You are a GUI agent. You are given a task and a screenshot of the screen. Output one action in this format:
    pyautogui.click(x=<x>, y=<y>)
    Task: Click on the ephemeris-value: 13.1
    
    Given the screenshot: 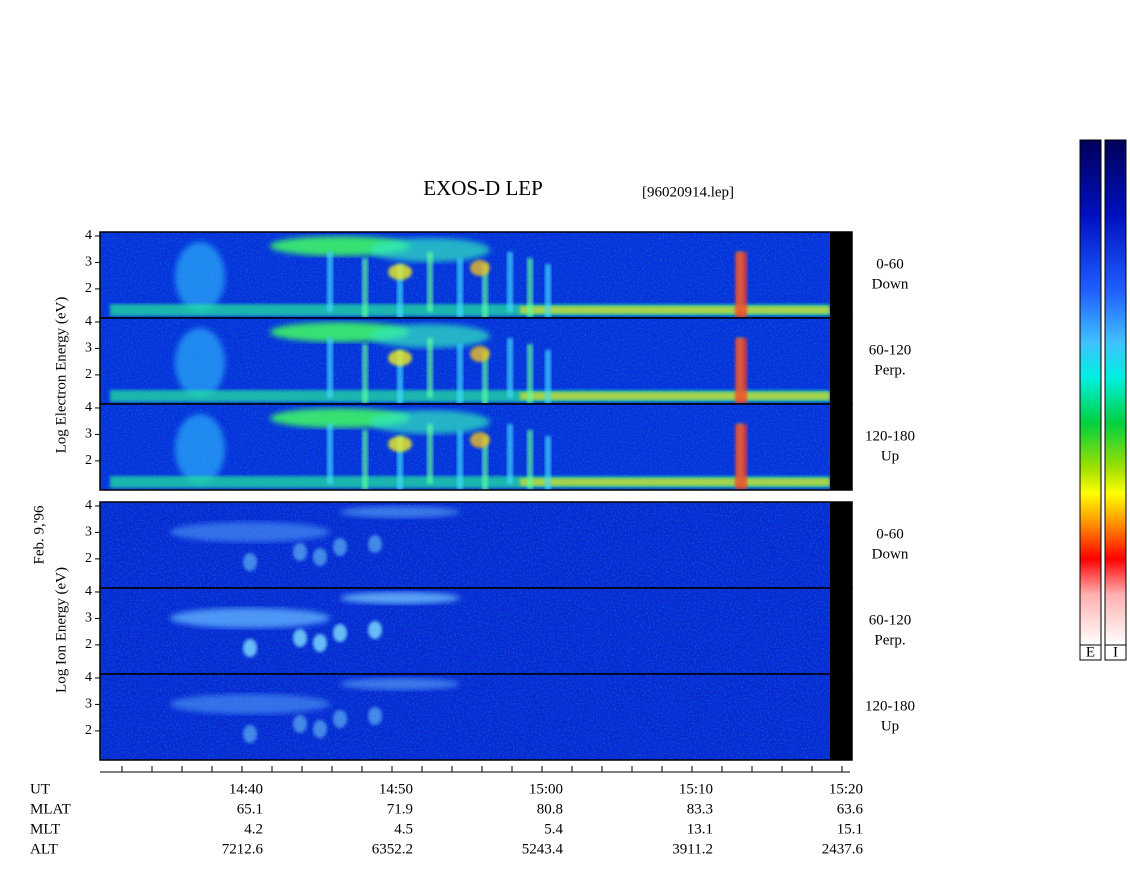 What is the action you would take?
    pyautogui.click(x=700, y=829)
    